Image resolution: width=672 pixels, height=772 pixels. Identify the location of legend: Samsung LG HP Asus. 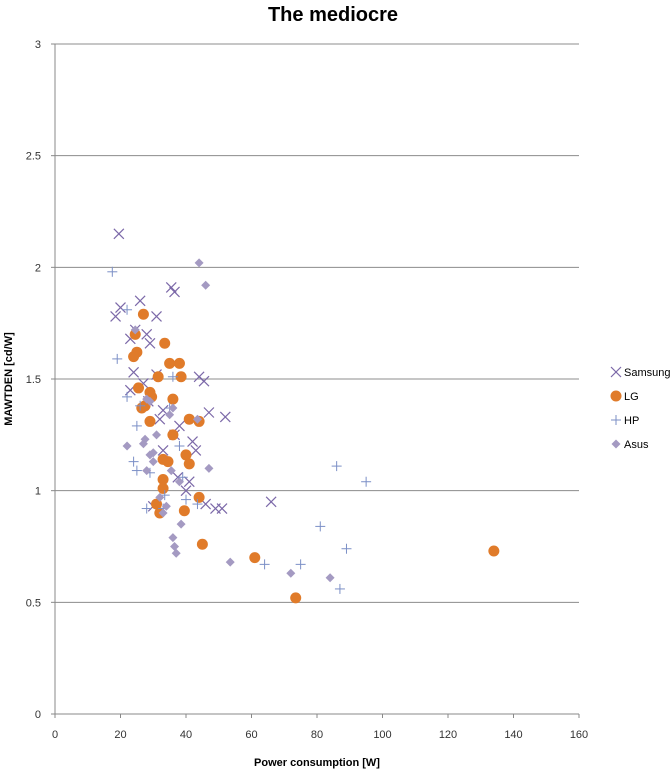
(640, 408).